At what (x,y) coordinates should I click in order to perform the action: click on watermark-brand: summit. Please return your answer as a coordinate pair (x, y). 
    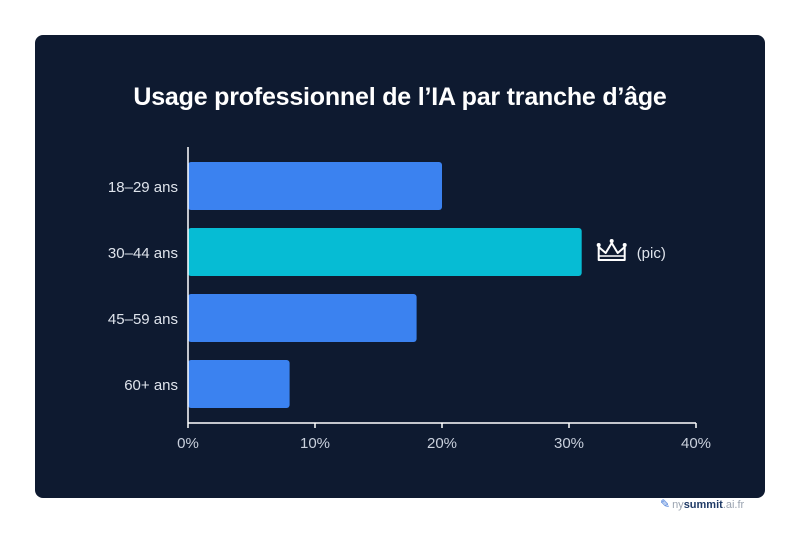
    Looking at the image, I should click on (703, 505).